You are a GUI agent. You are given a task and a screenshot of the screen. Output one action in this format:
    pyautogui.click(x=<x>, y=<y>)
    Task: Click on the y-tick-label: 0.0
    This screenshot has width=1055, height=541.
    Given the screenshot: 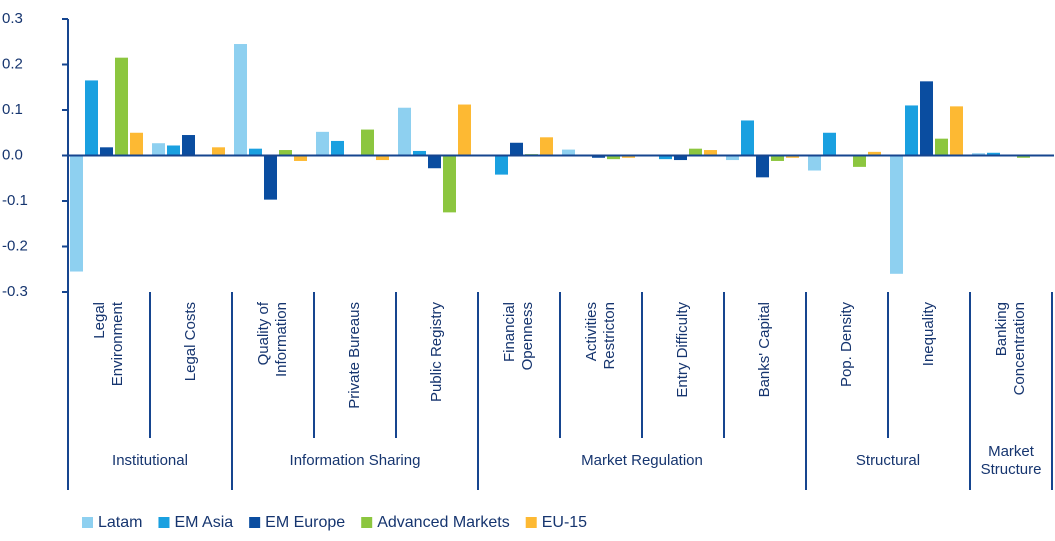 What is the action you would take?
    pyautogui.click(x=12, y=154)
    